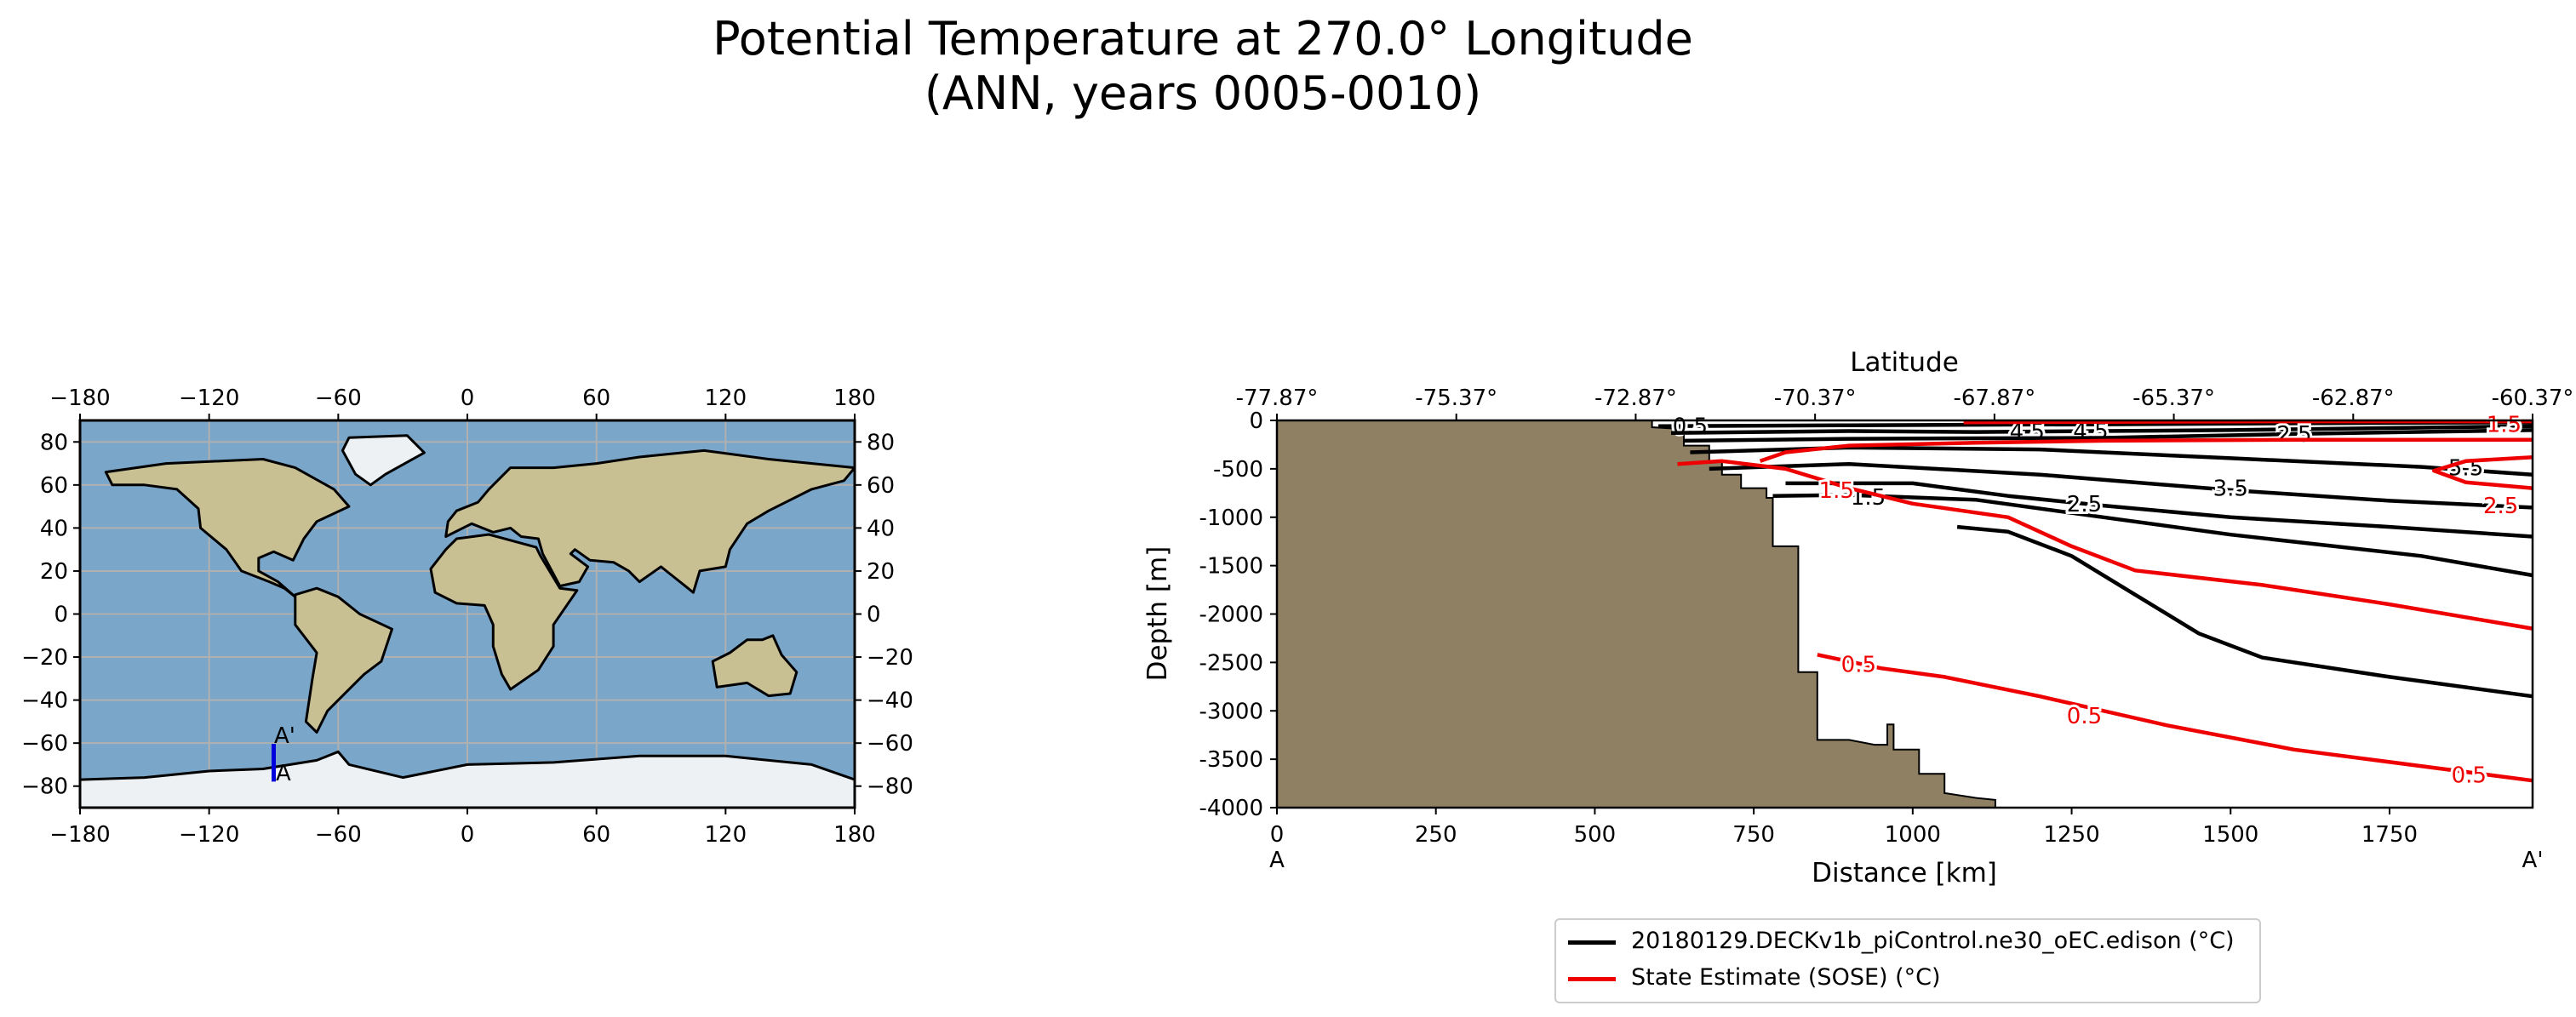  I want to click on map-bottom-tick-label: 60, so click(596, 835).